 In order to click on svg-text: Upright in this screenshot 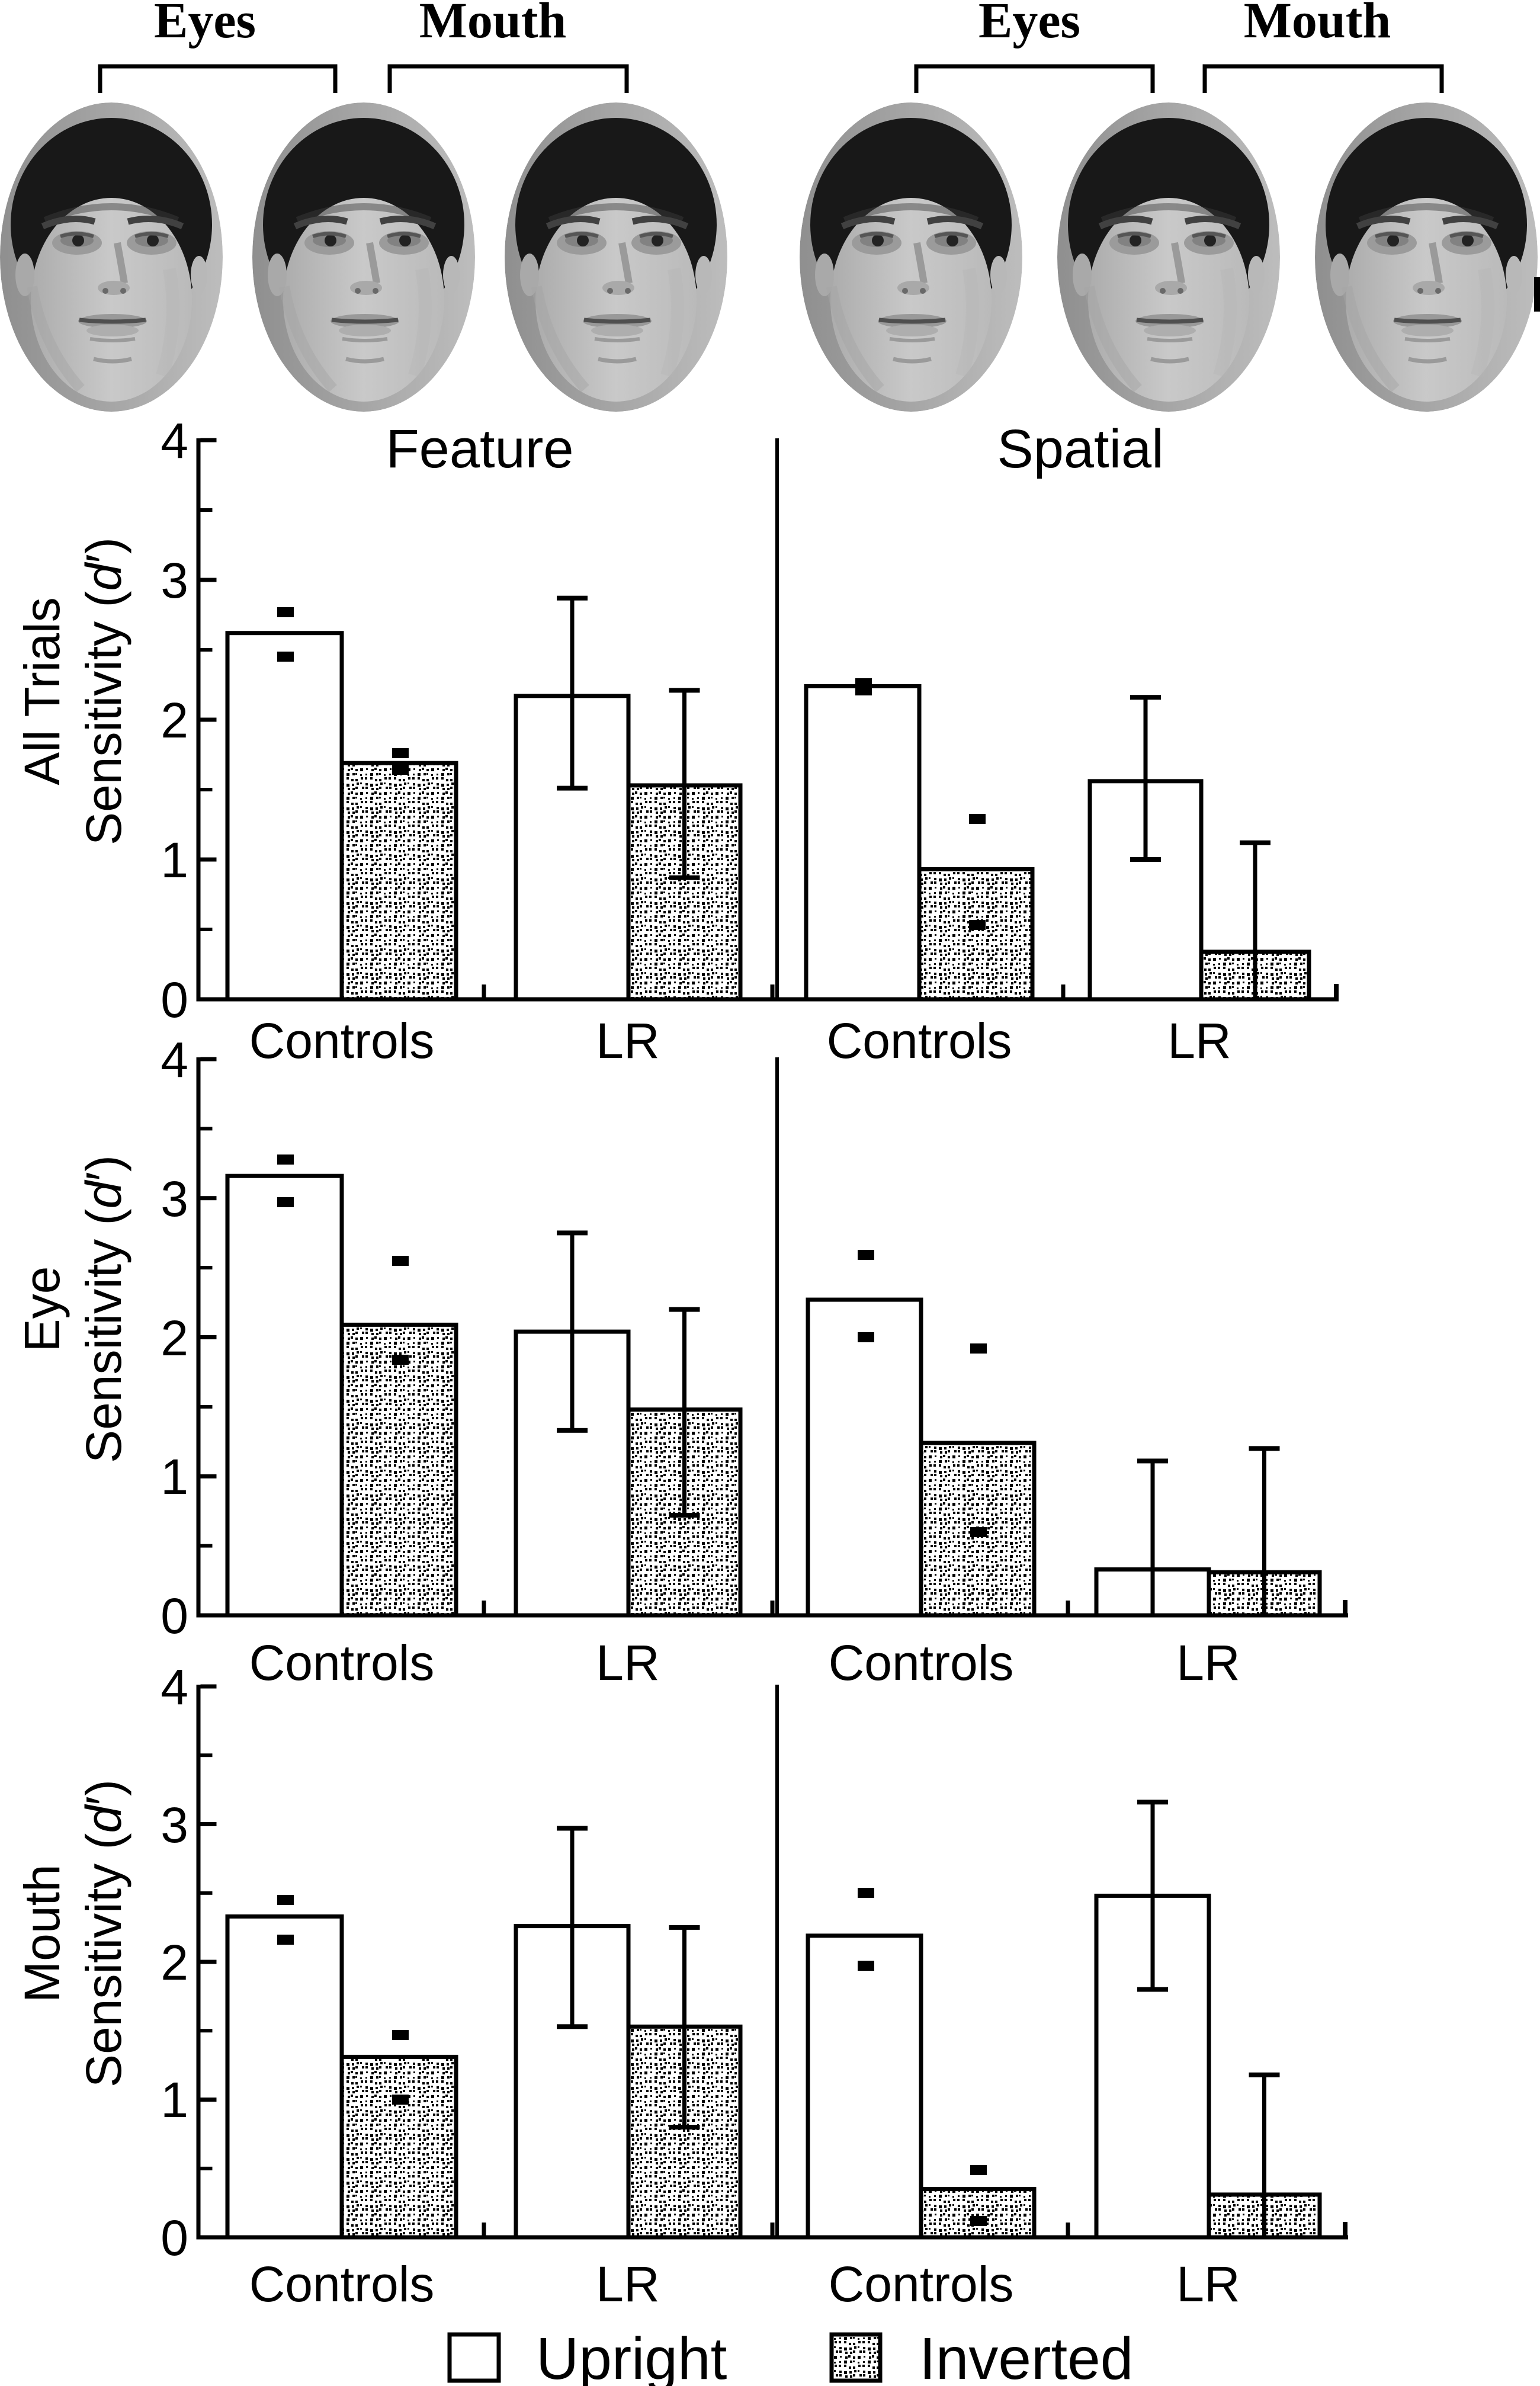, I will do `click(631, 2356)`.